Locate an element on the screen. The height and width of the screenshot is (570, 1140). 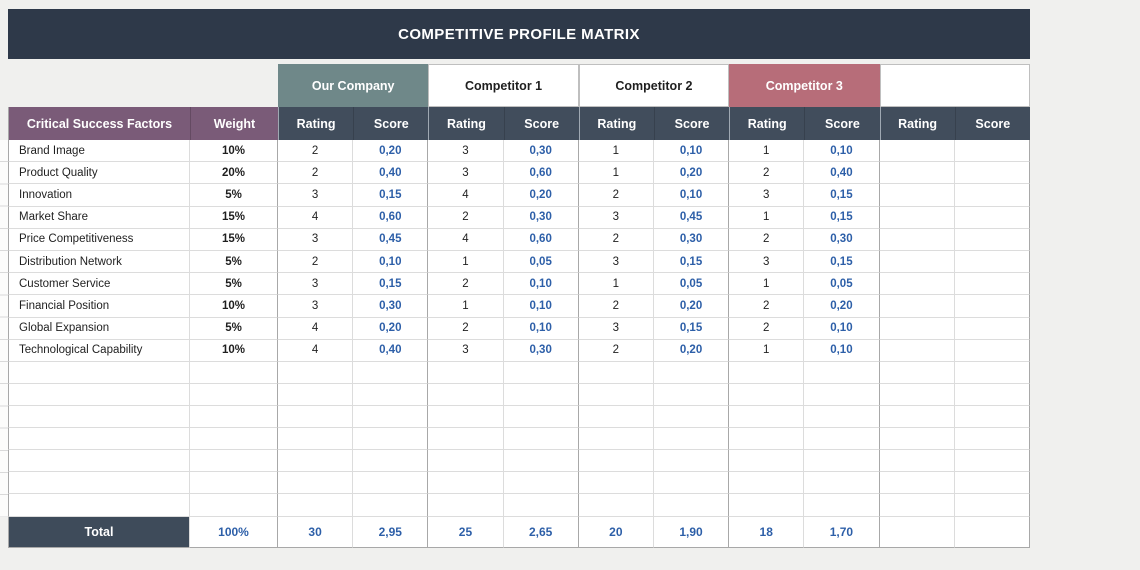
total-score-cell: 1,90 is located at coordinates (691, 532).